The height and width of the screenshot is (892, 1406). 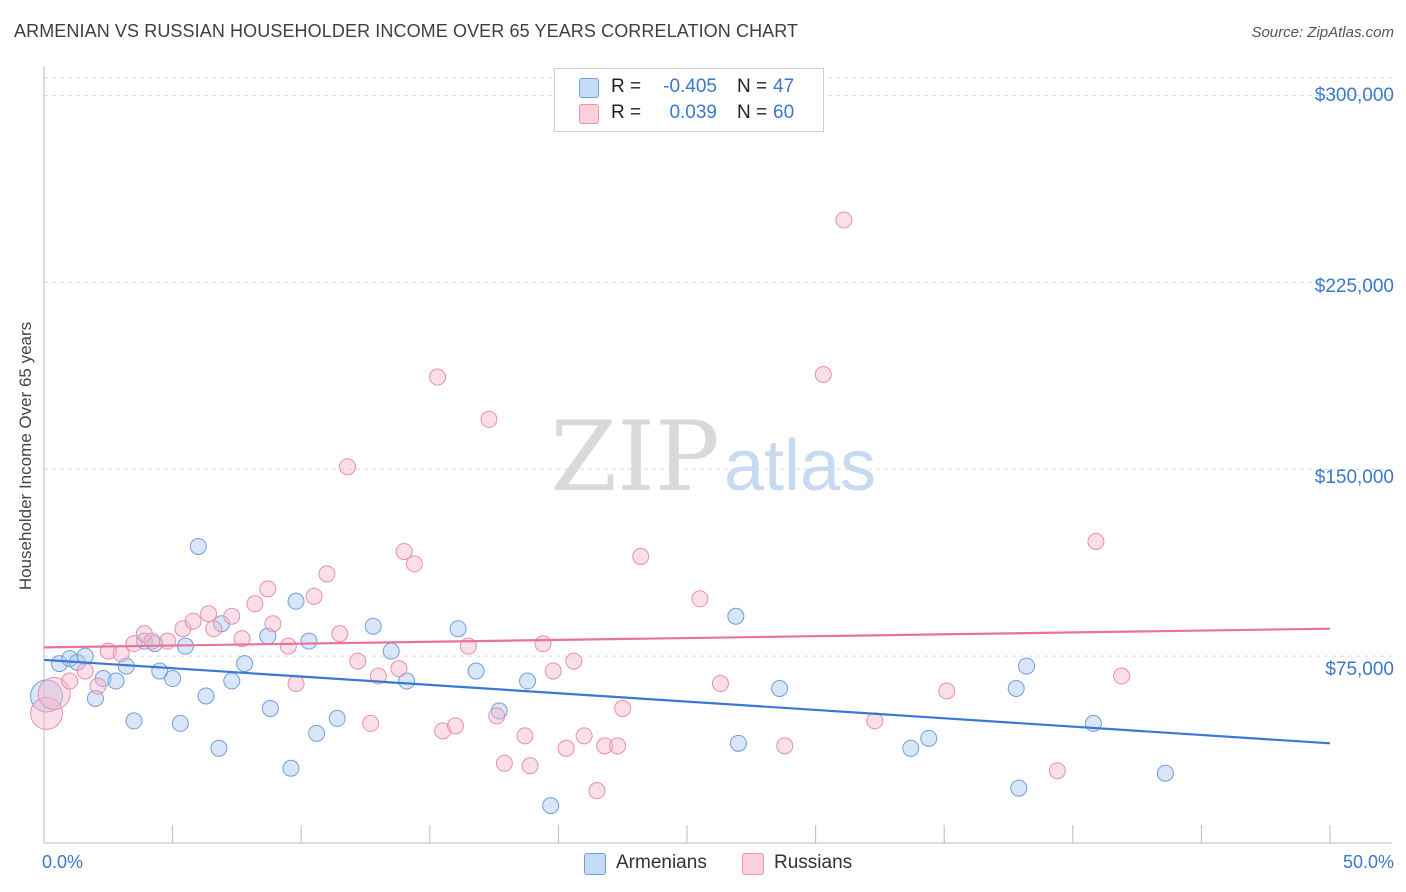 What do you see at coordinates (1354, 286) in the screenshot?
I see `y-tick-label: $225,000` at bounding box center [1354, 286].